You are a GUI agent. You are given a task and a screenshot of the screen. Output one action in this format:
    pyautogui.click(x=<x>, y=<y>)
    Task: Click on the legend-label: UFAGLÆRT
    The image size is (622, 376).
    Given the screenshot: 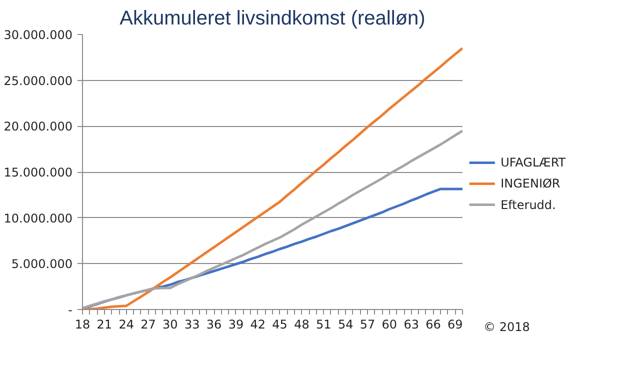 What is the action you would take?
    pyautogui.click(x=533, y=163)
    